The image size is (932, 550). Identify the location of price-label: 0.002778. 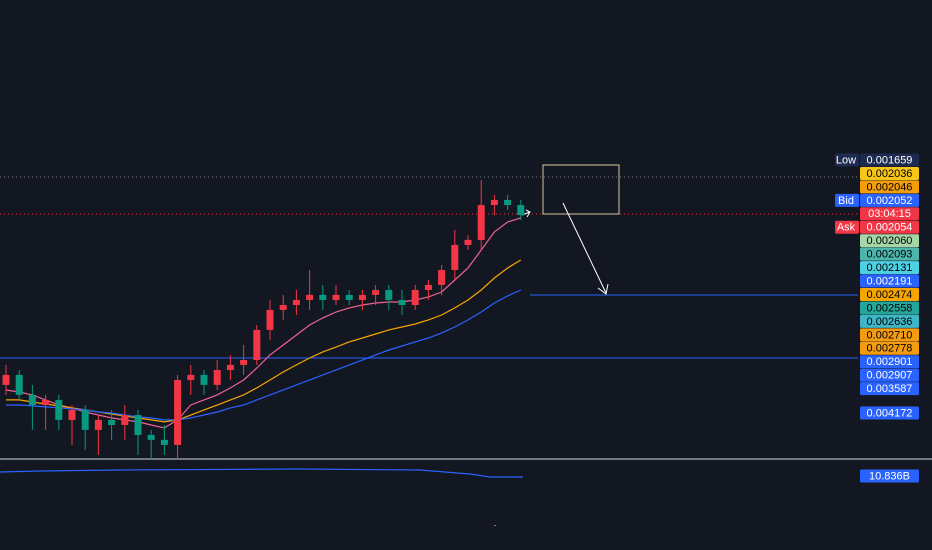
(890, 349).